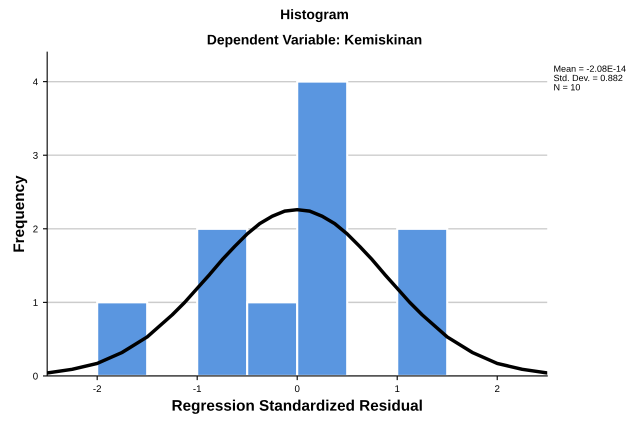 This screenshot has width=629, height=421. What do you see at coordinates (21, 214) in the screenshot?
I see `y-axis-title: Frequency` at bounding box center [21, 214].